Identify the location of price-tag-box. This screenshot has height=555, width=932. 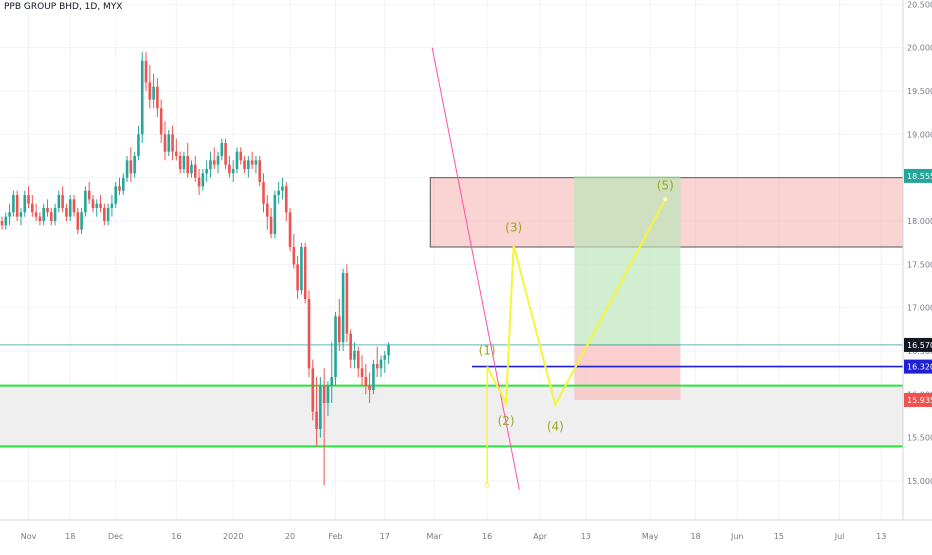
(918, 366).